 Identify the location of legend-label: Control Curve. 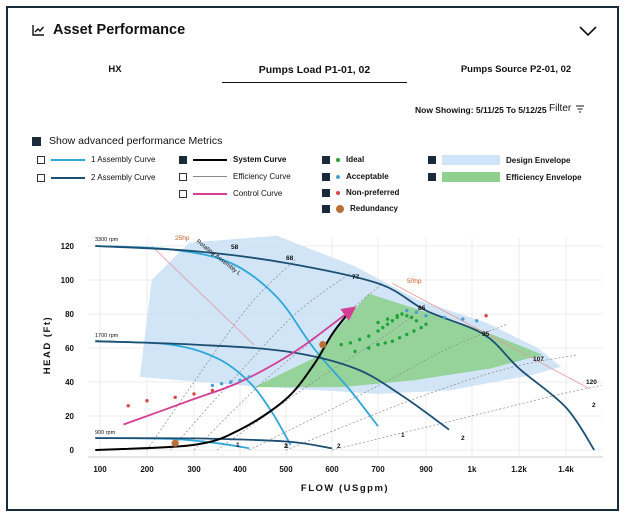
(258, 193).